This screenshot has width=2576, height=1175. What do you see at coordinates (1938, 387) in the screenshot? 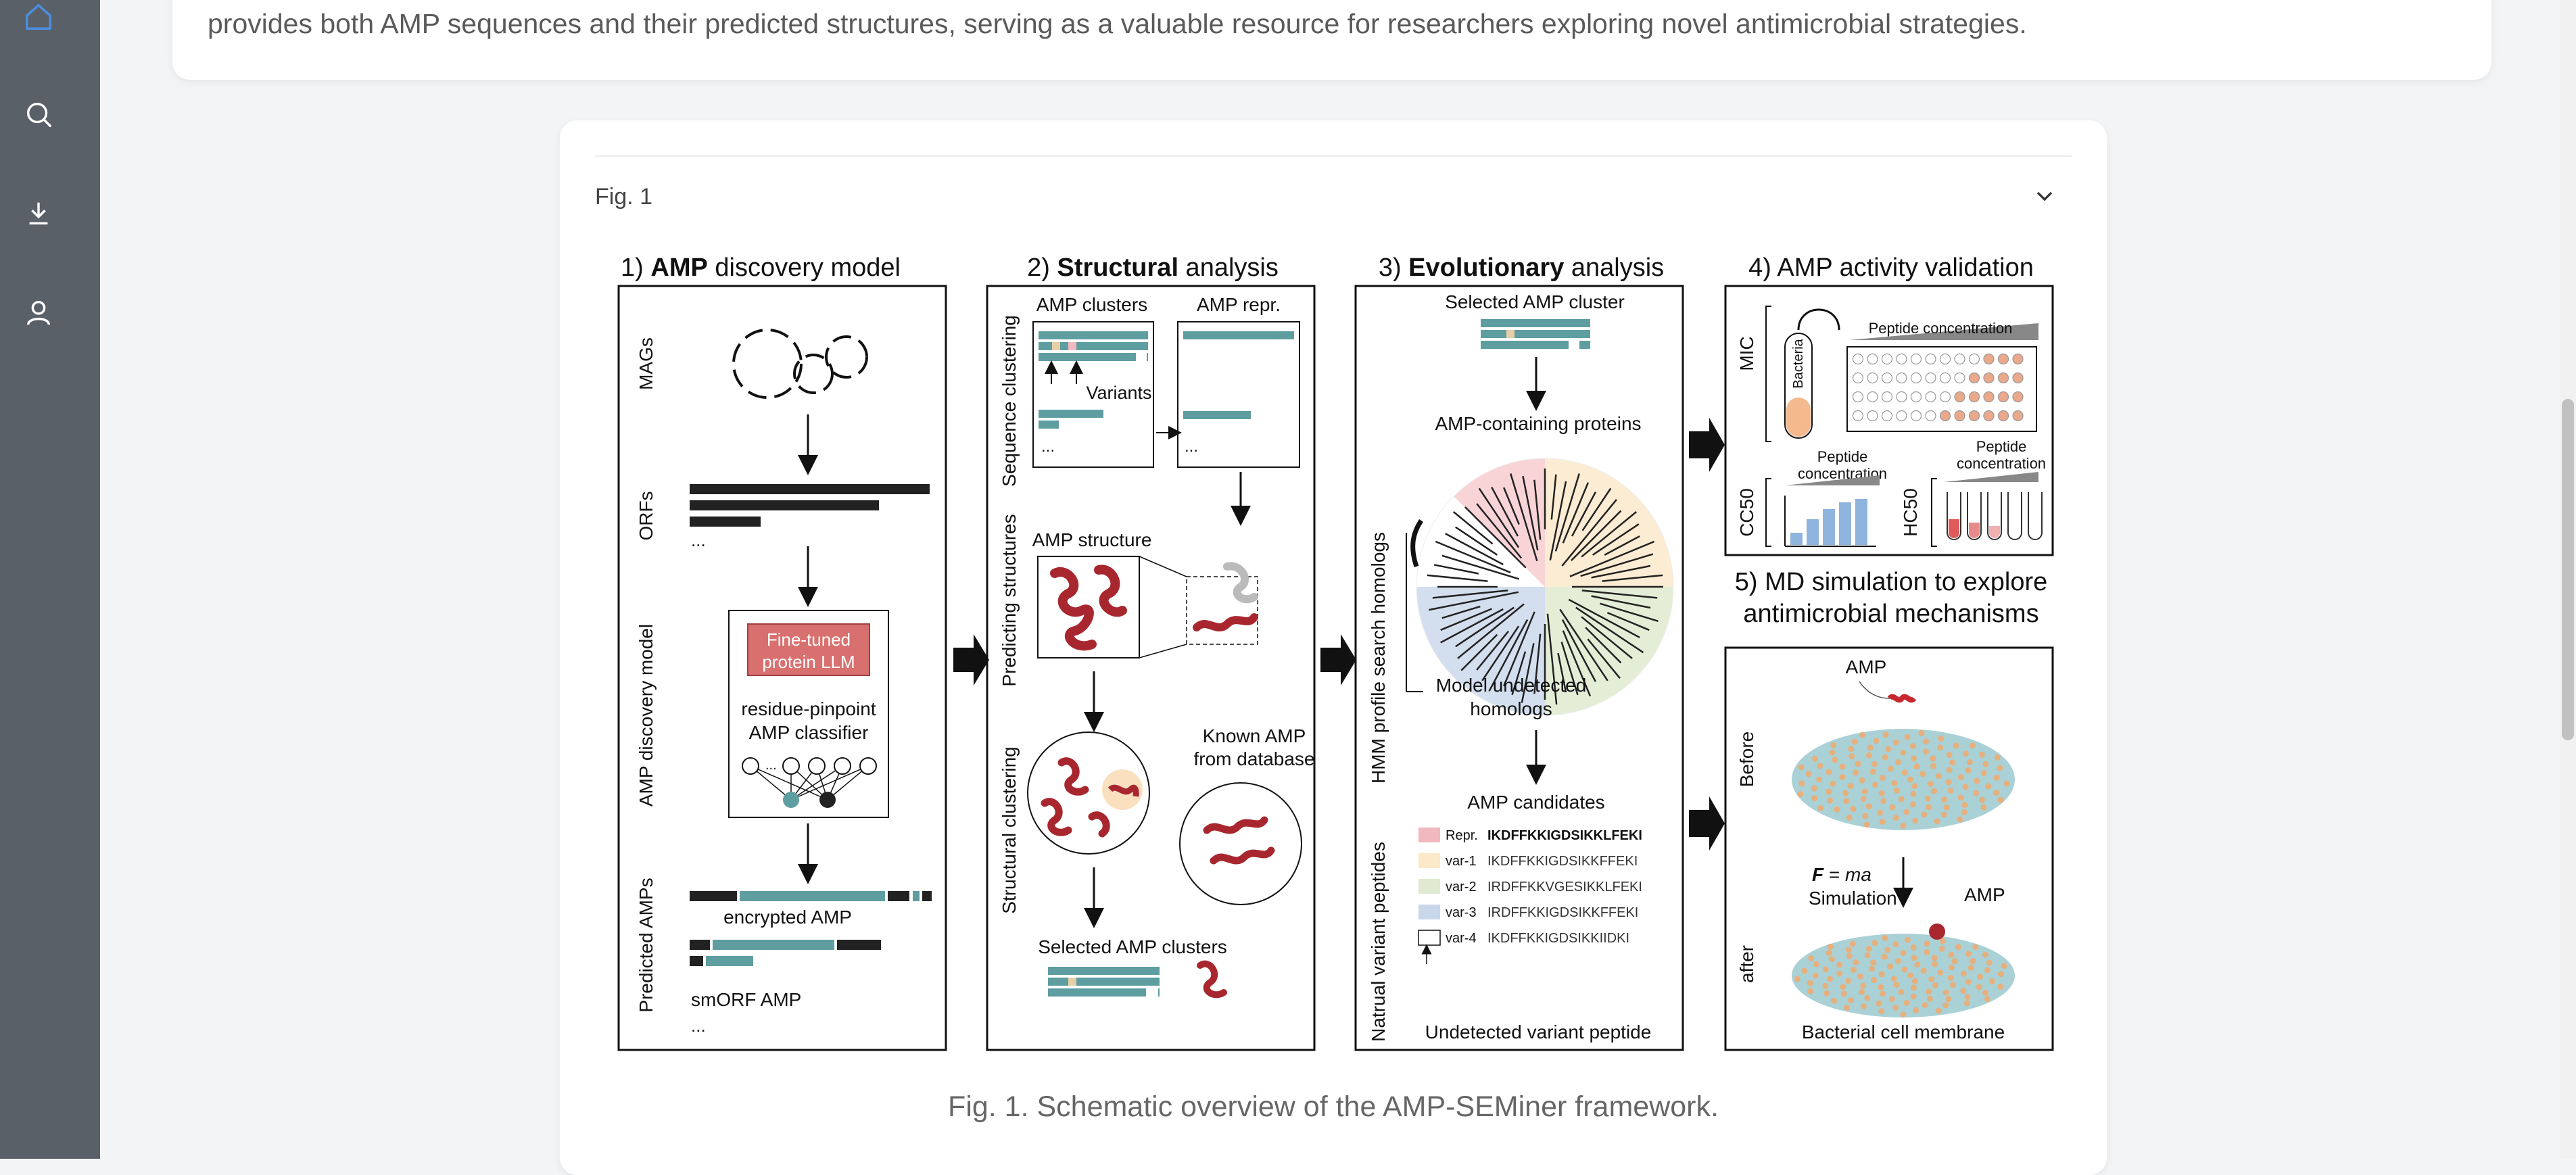
I see `well-plate-wells` at bounding box center [1938, 387].